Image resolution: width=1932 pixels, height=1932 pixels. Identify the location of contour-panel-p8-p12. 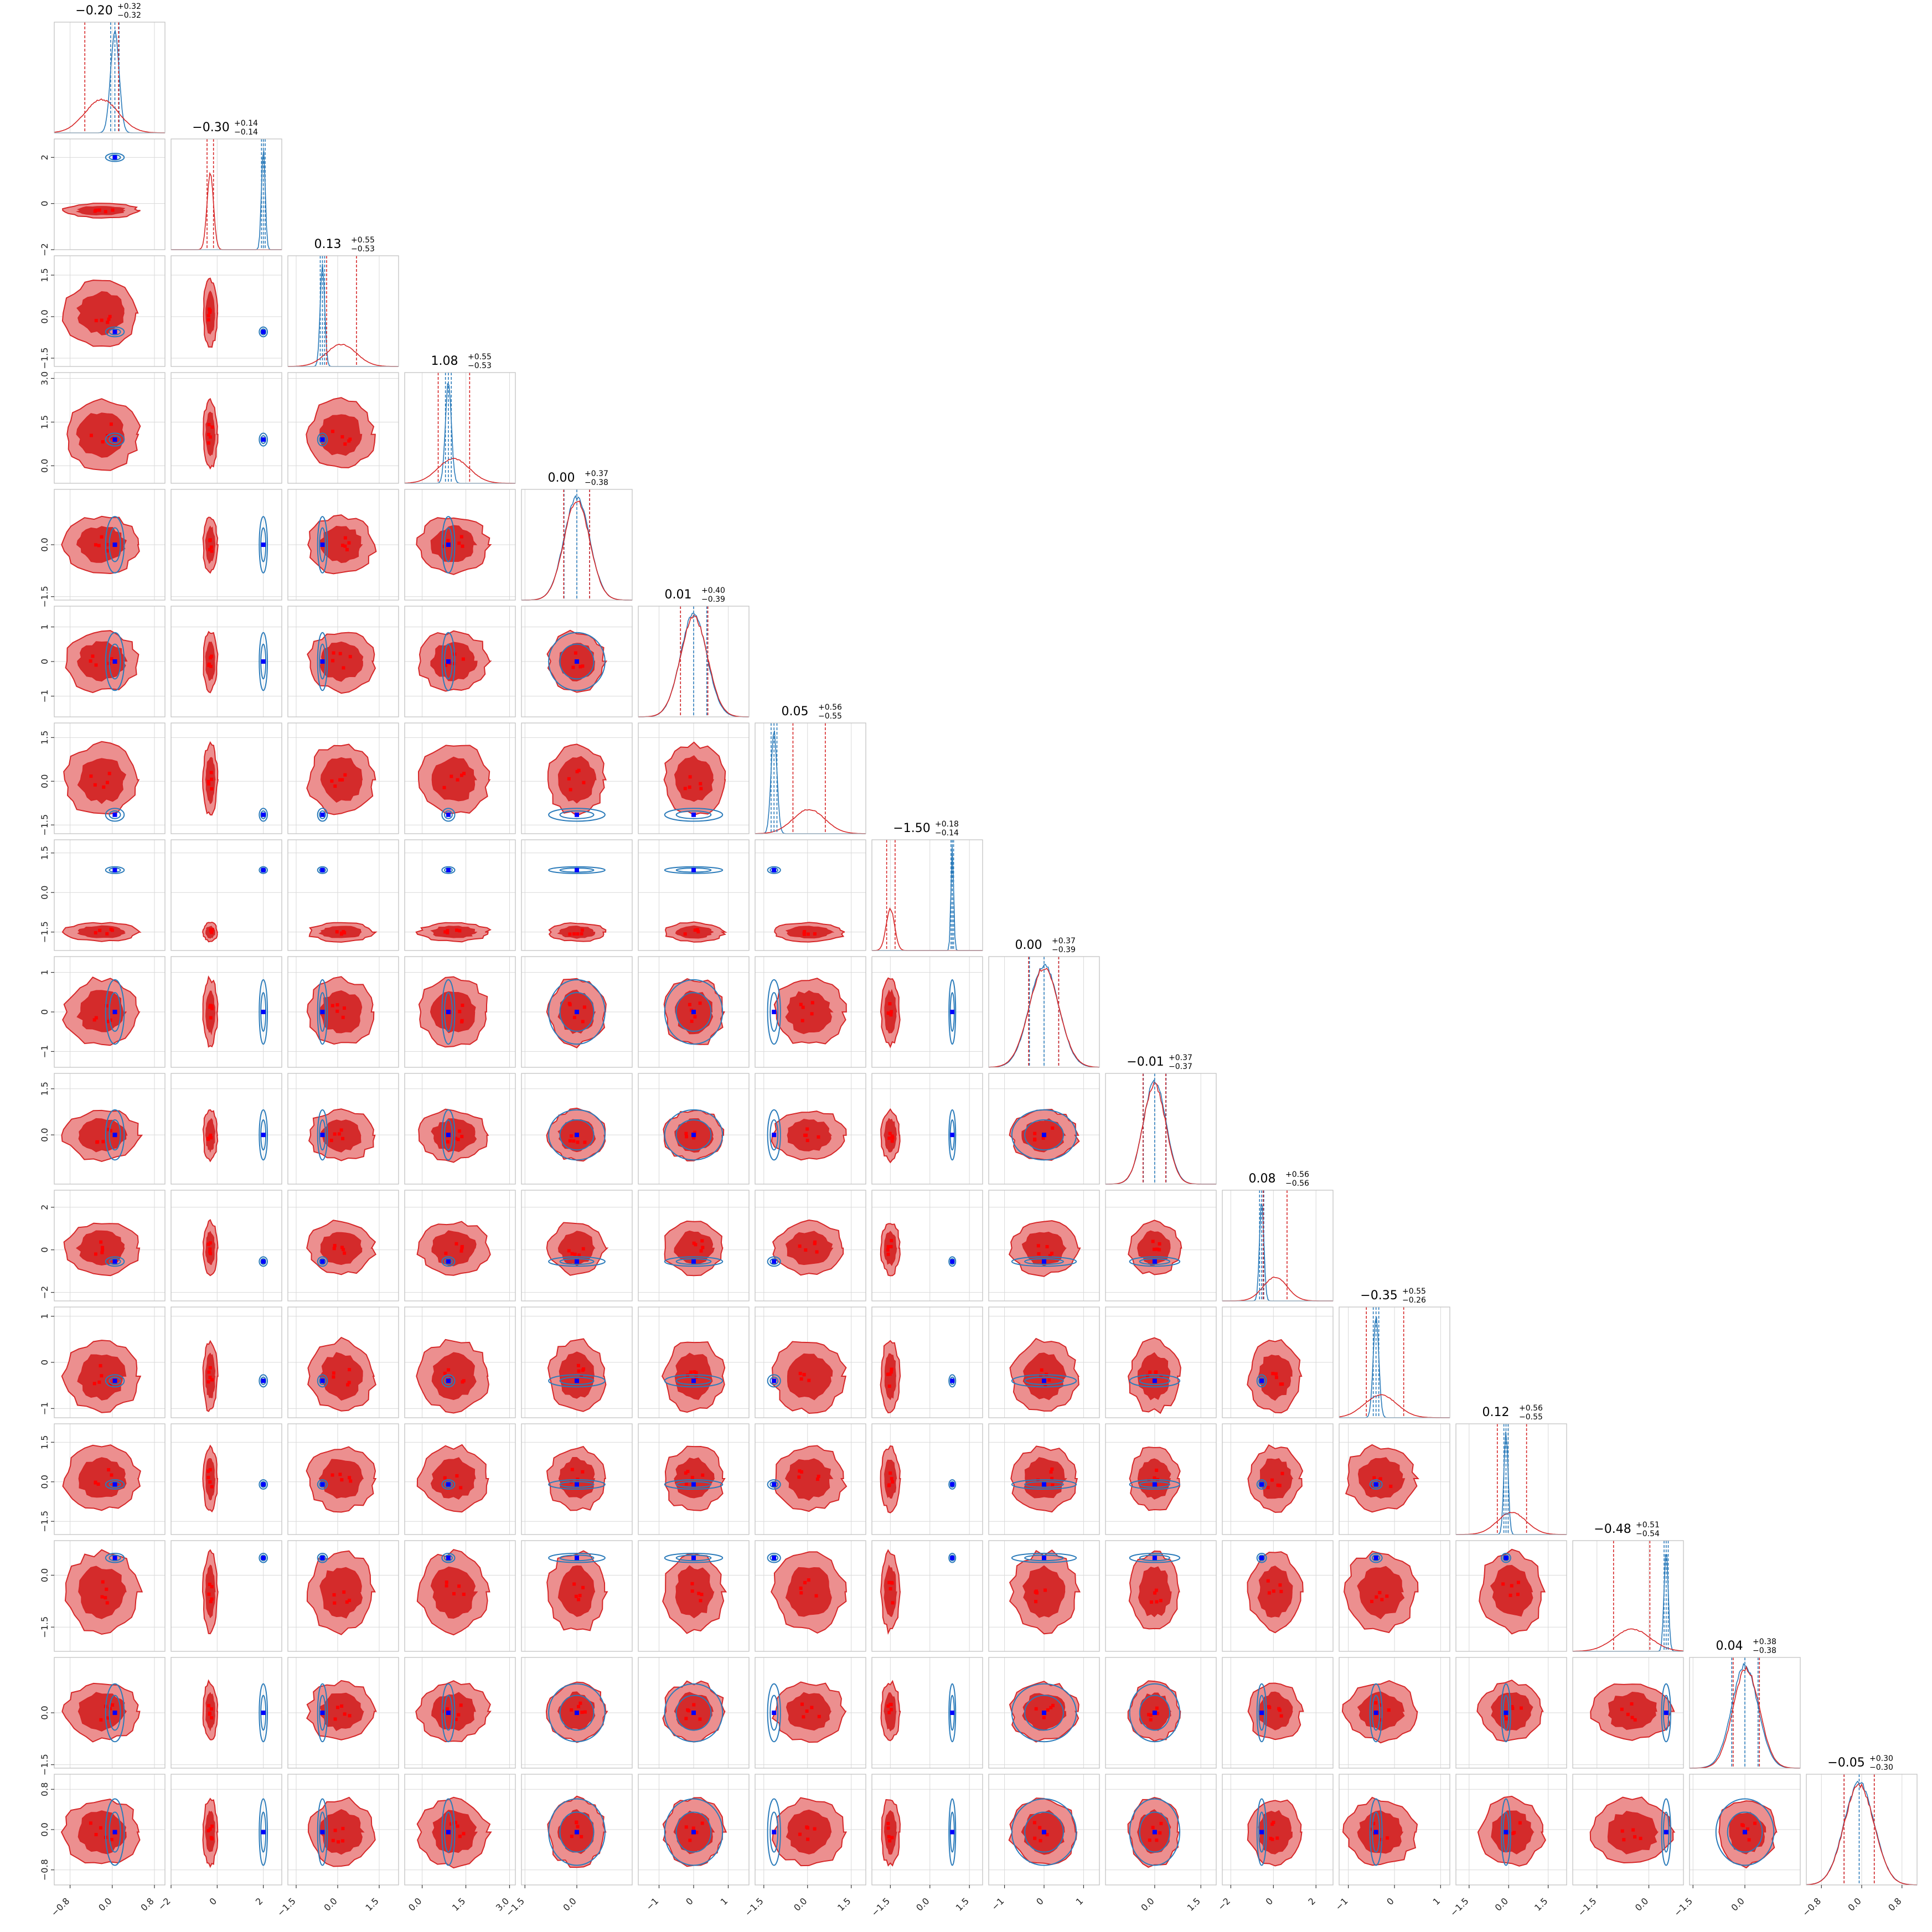
(927, 1362).